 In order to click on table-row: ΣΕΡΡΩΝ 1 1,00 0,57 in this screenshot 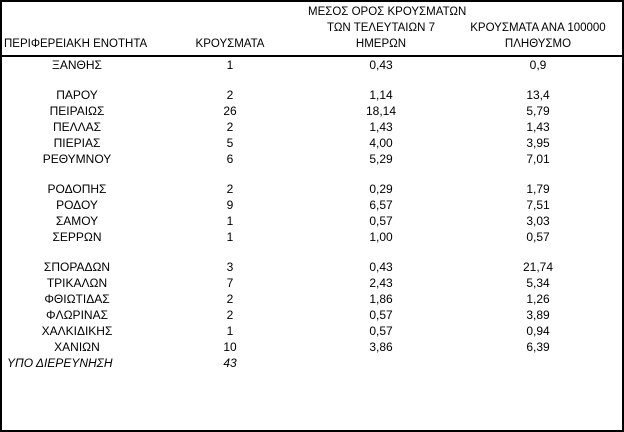, I will do `click(312, 237)`.